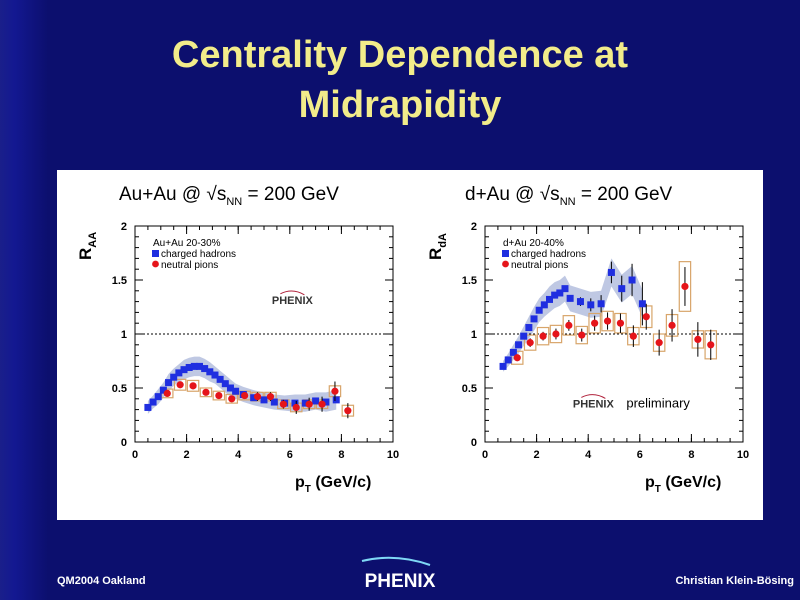 The width and height of the screenshot is (800, 600). Describe the element at coordinates (400, 105) in the screenshot. I see `slide-title-line-2: Midrapidity` at that location.